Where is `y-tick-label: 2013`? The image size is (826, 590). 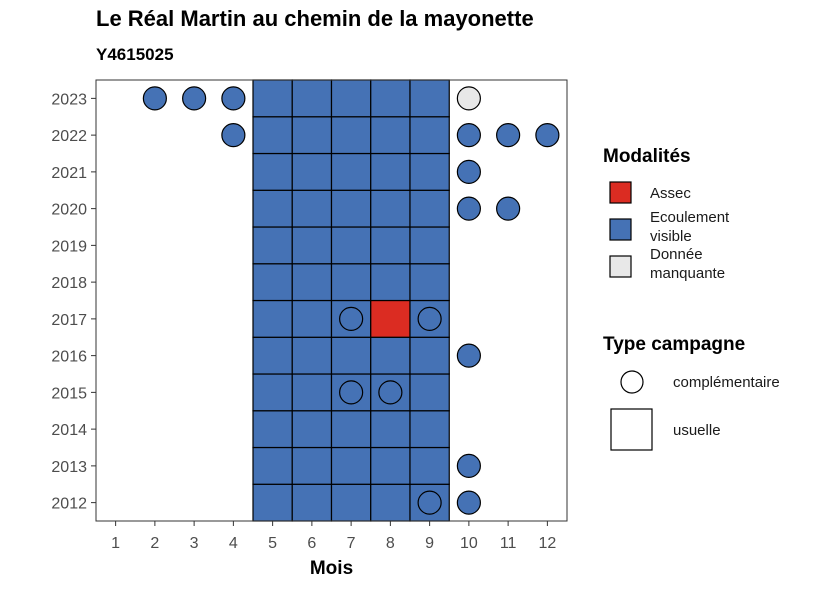 y-tick-label: 2013 is located at coordinates (69, 467).